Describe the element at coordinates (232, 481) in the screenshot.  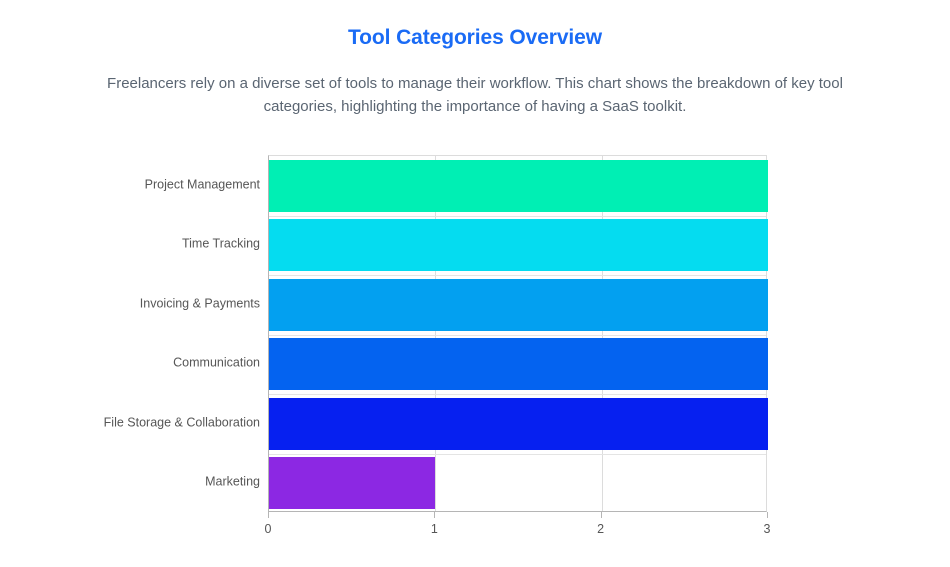
I see `y-axis-label: Marketing` at that location.